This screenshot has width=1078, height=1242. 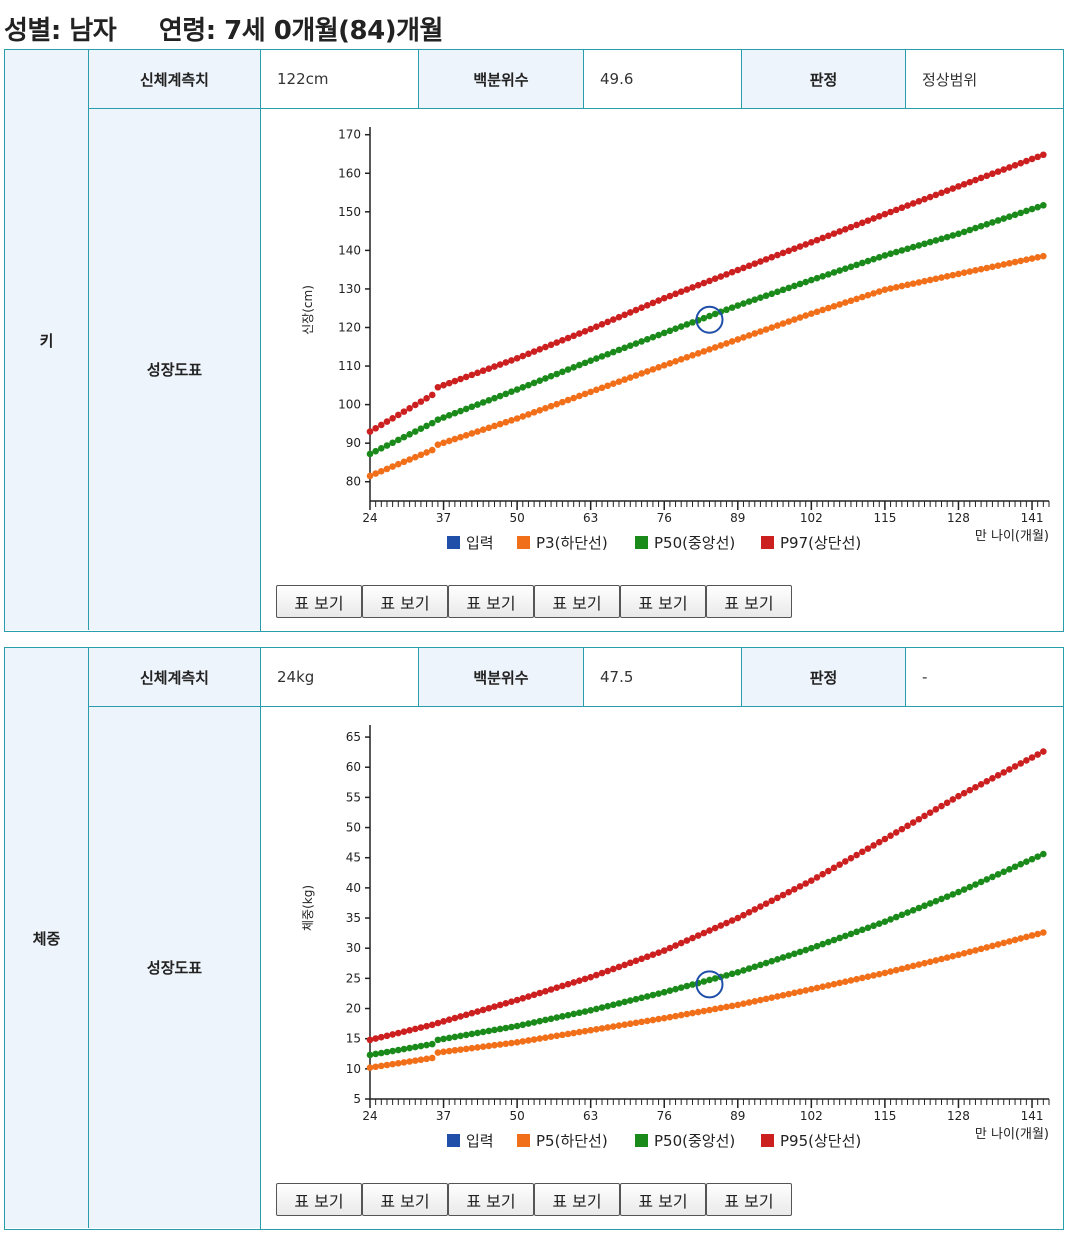 What do you see at coordinates (453, 1140) in the screenshot?
I see `legend-swatch` at bounding box center [453, 1140].